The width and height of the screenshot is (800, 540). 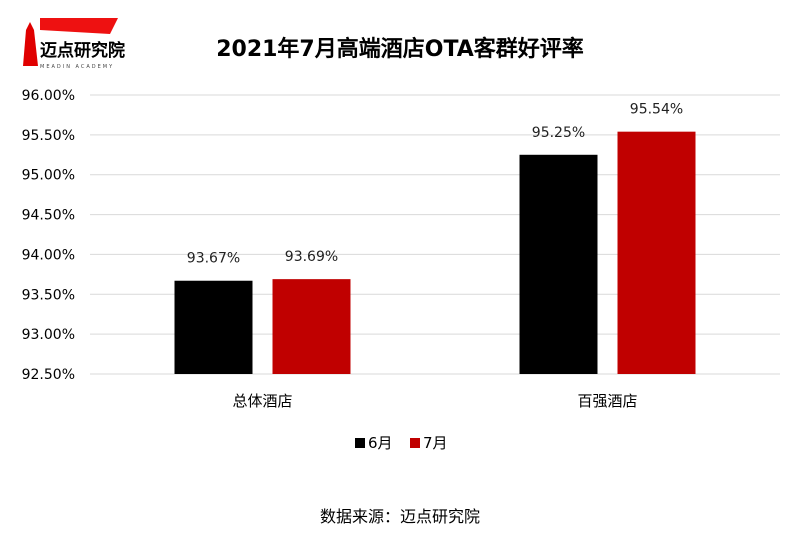 I want to click on y-tick-label: 93.50%, so click(x=48, y=295).